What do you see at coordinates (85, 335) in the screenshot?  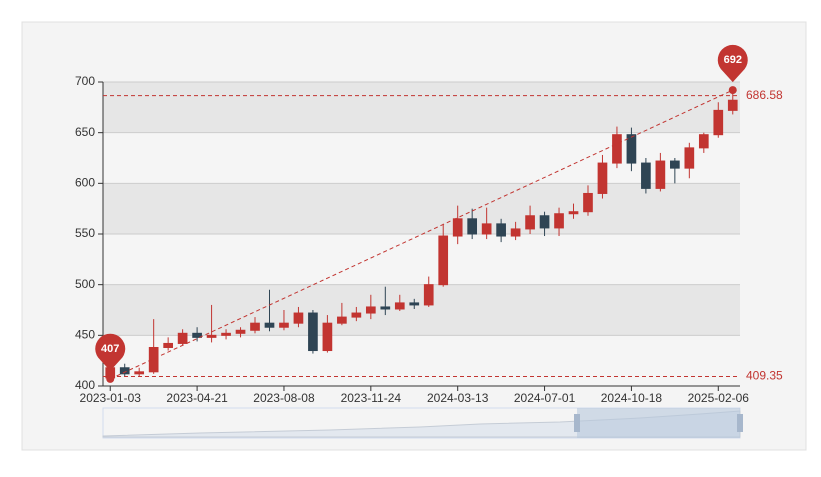 I see `y-tick-label: 450` at bounding box center [85, 335].